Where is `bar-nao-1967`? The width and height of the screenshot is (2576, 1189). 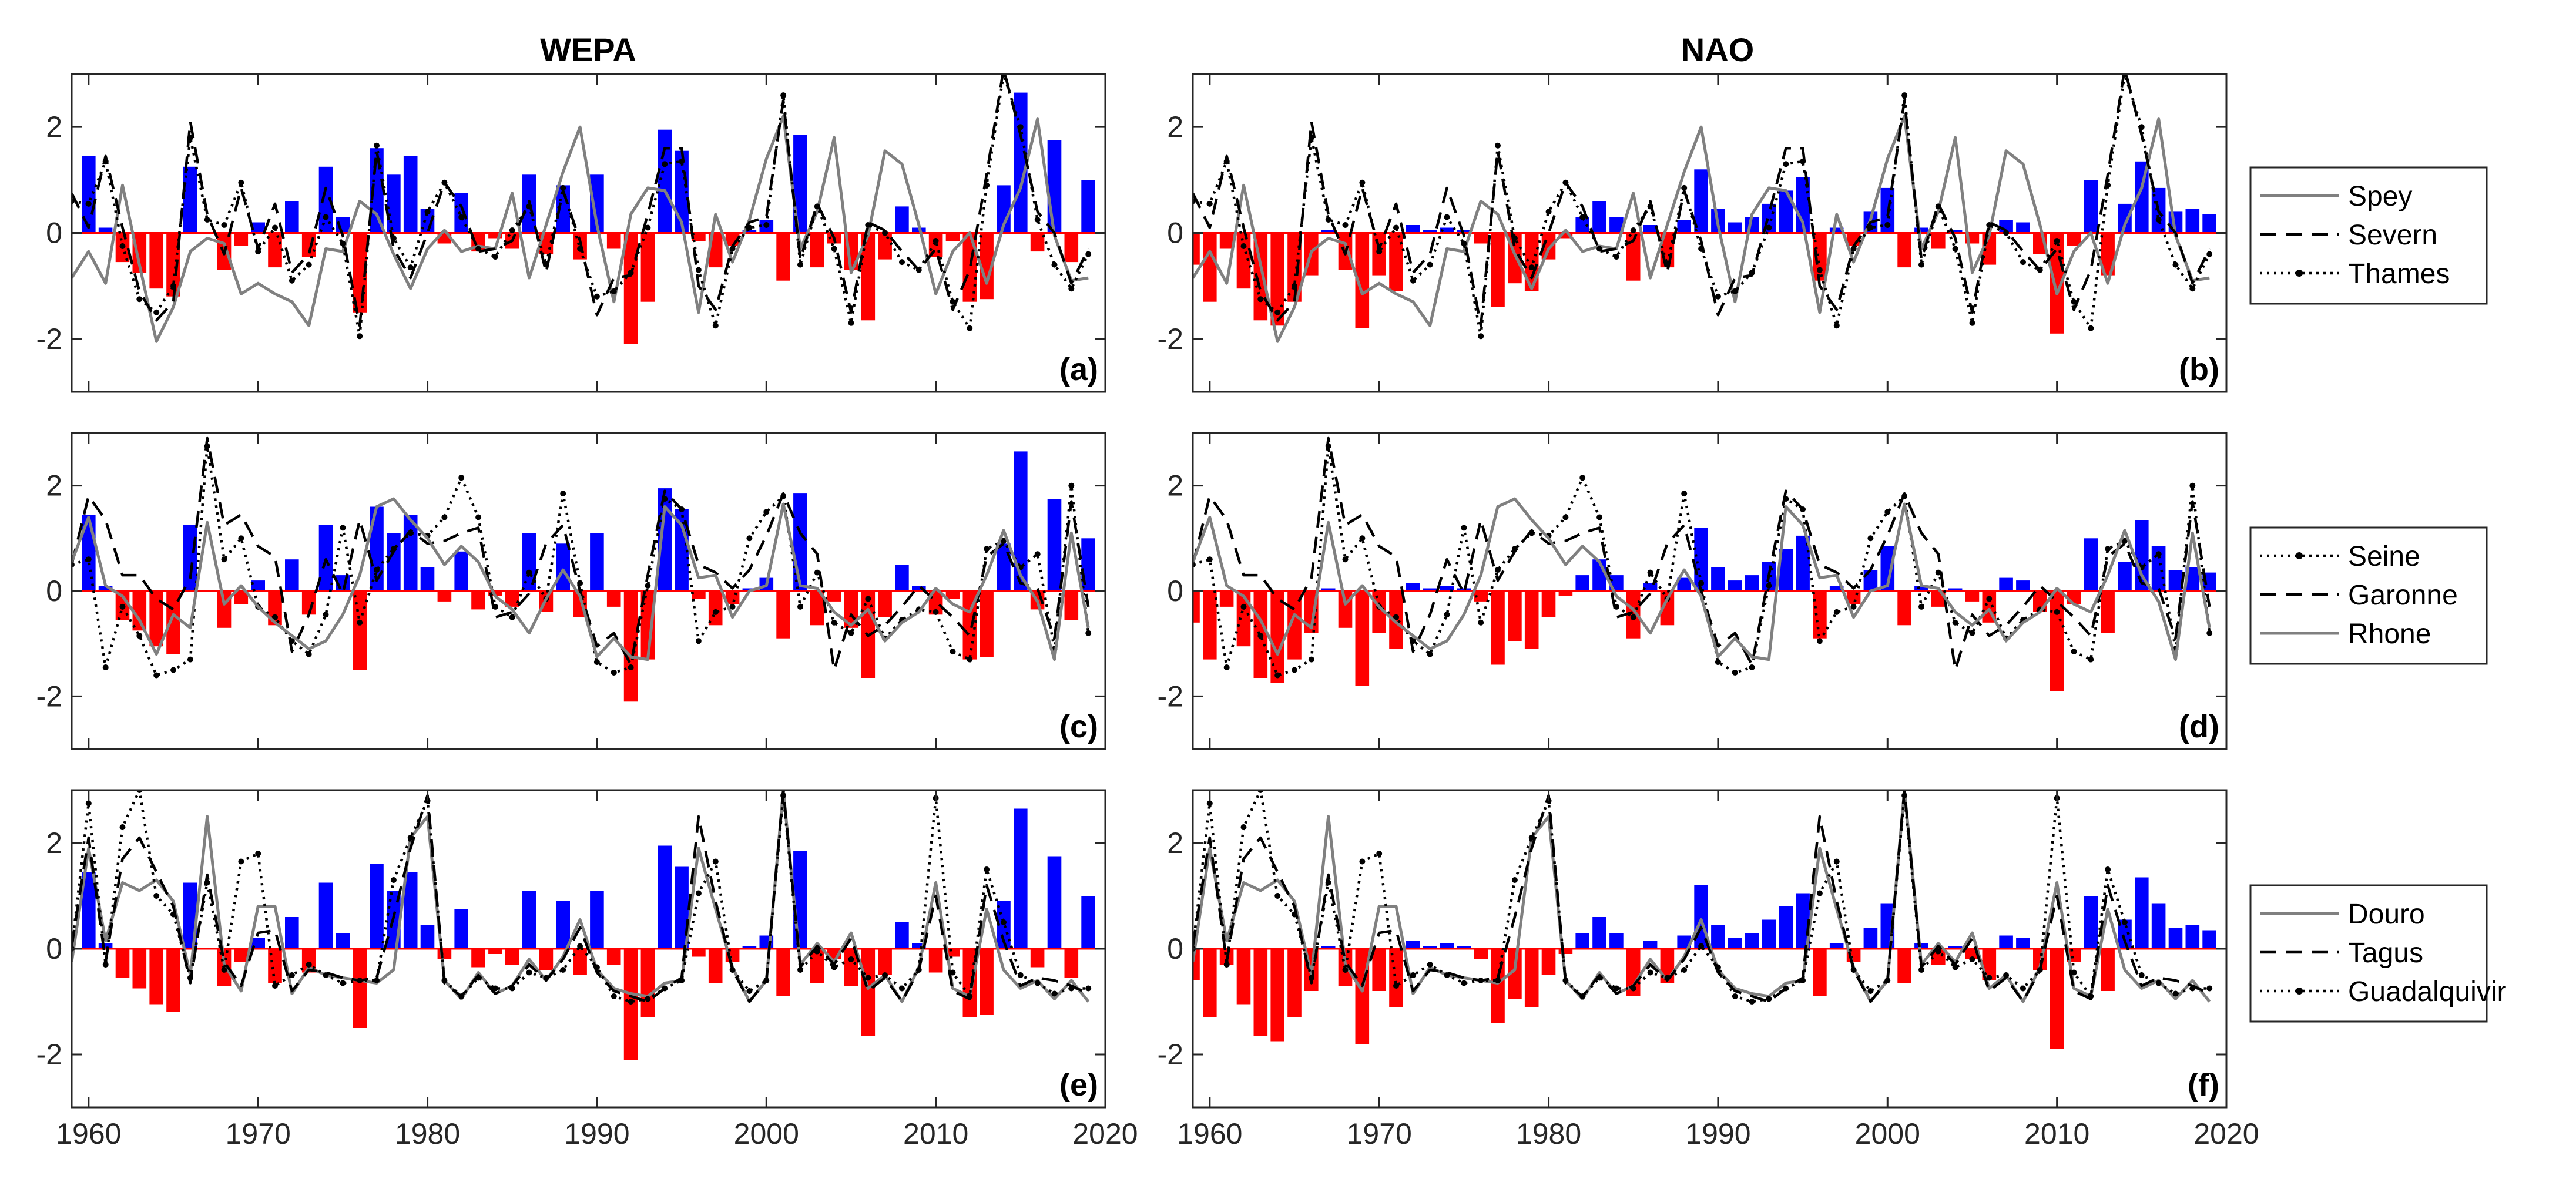
bar-nao-1967 is located at coordinates (1328, 589).